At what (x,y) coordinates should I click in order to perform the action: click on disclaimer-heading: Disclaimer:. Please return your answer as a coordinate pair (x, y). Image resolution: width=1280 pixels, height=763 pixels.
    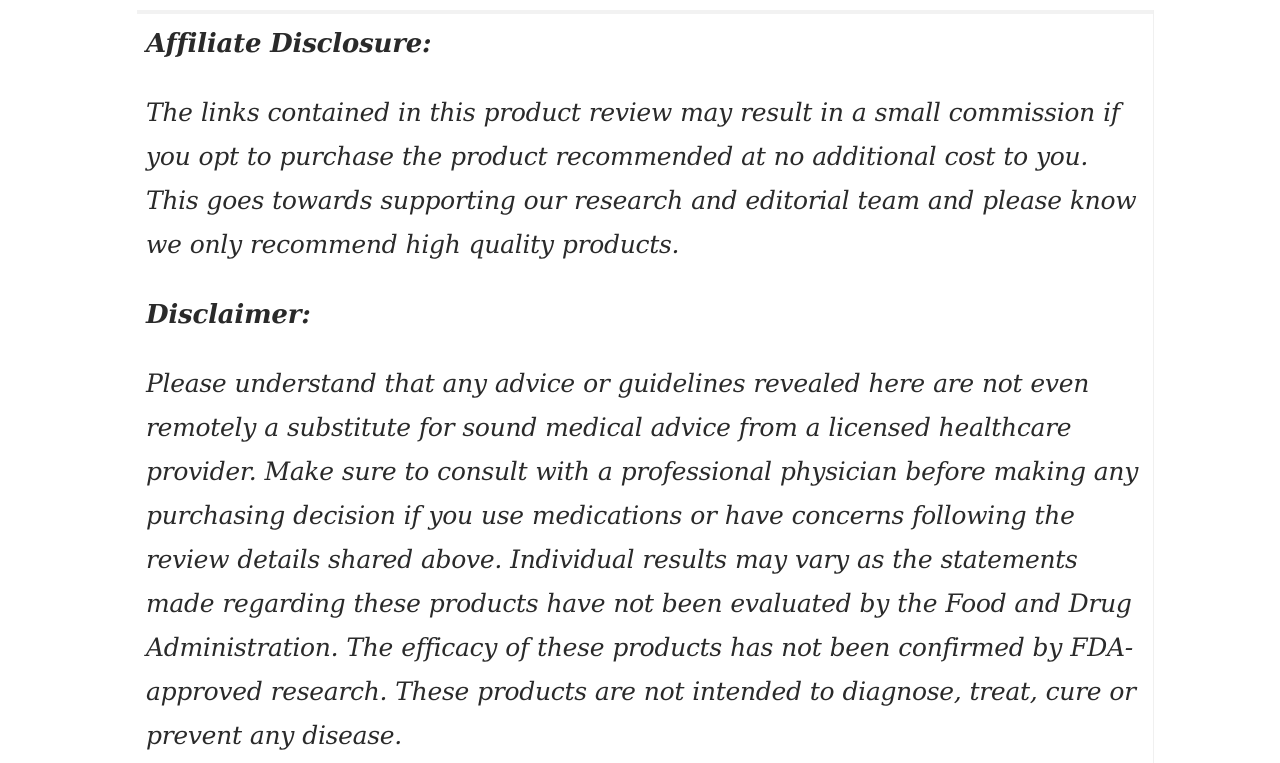
    Looking at the image, I should click on (228, 315).